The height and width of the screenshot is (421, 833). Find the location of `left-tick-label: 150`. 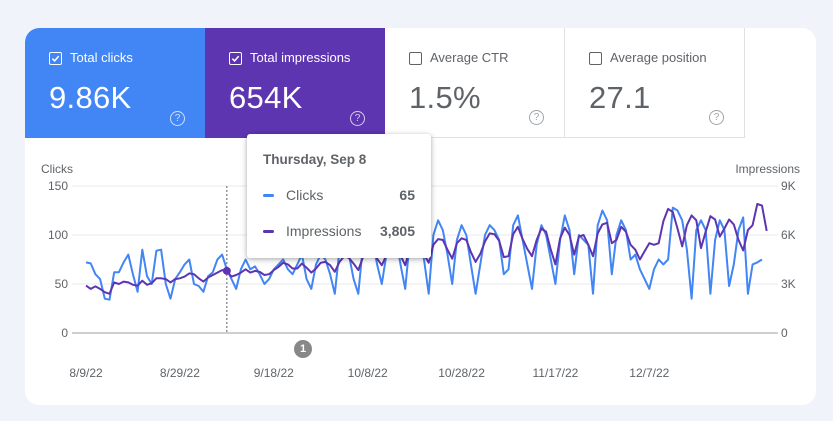

left-tick-label: 150 is located at coordinates (58, 186).